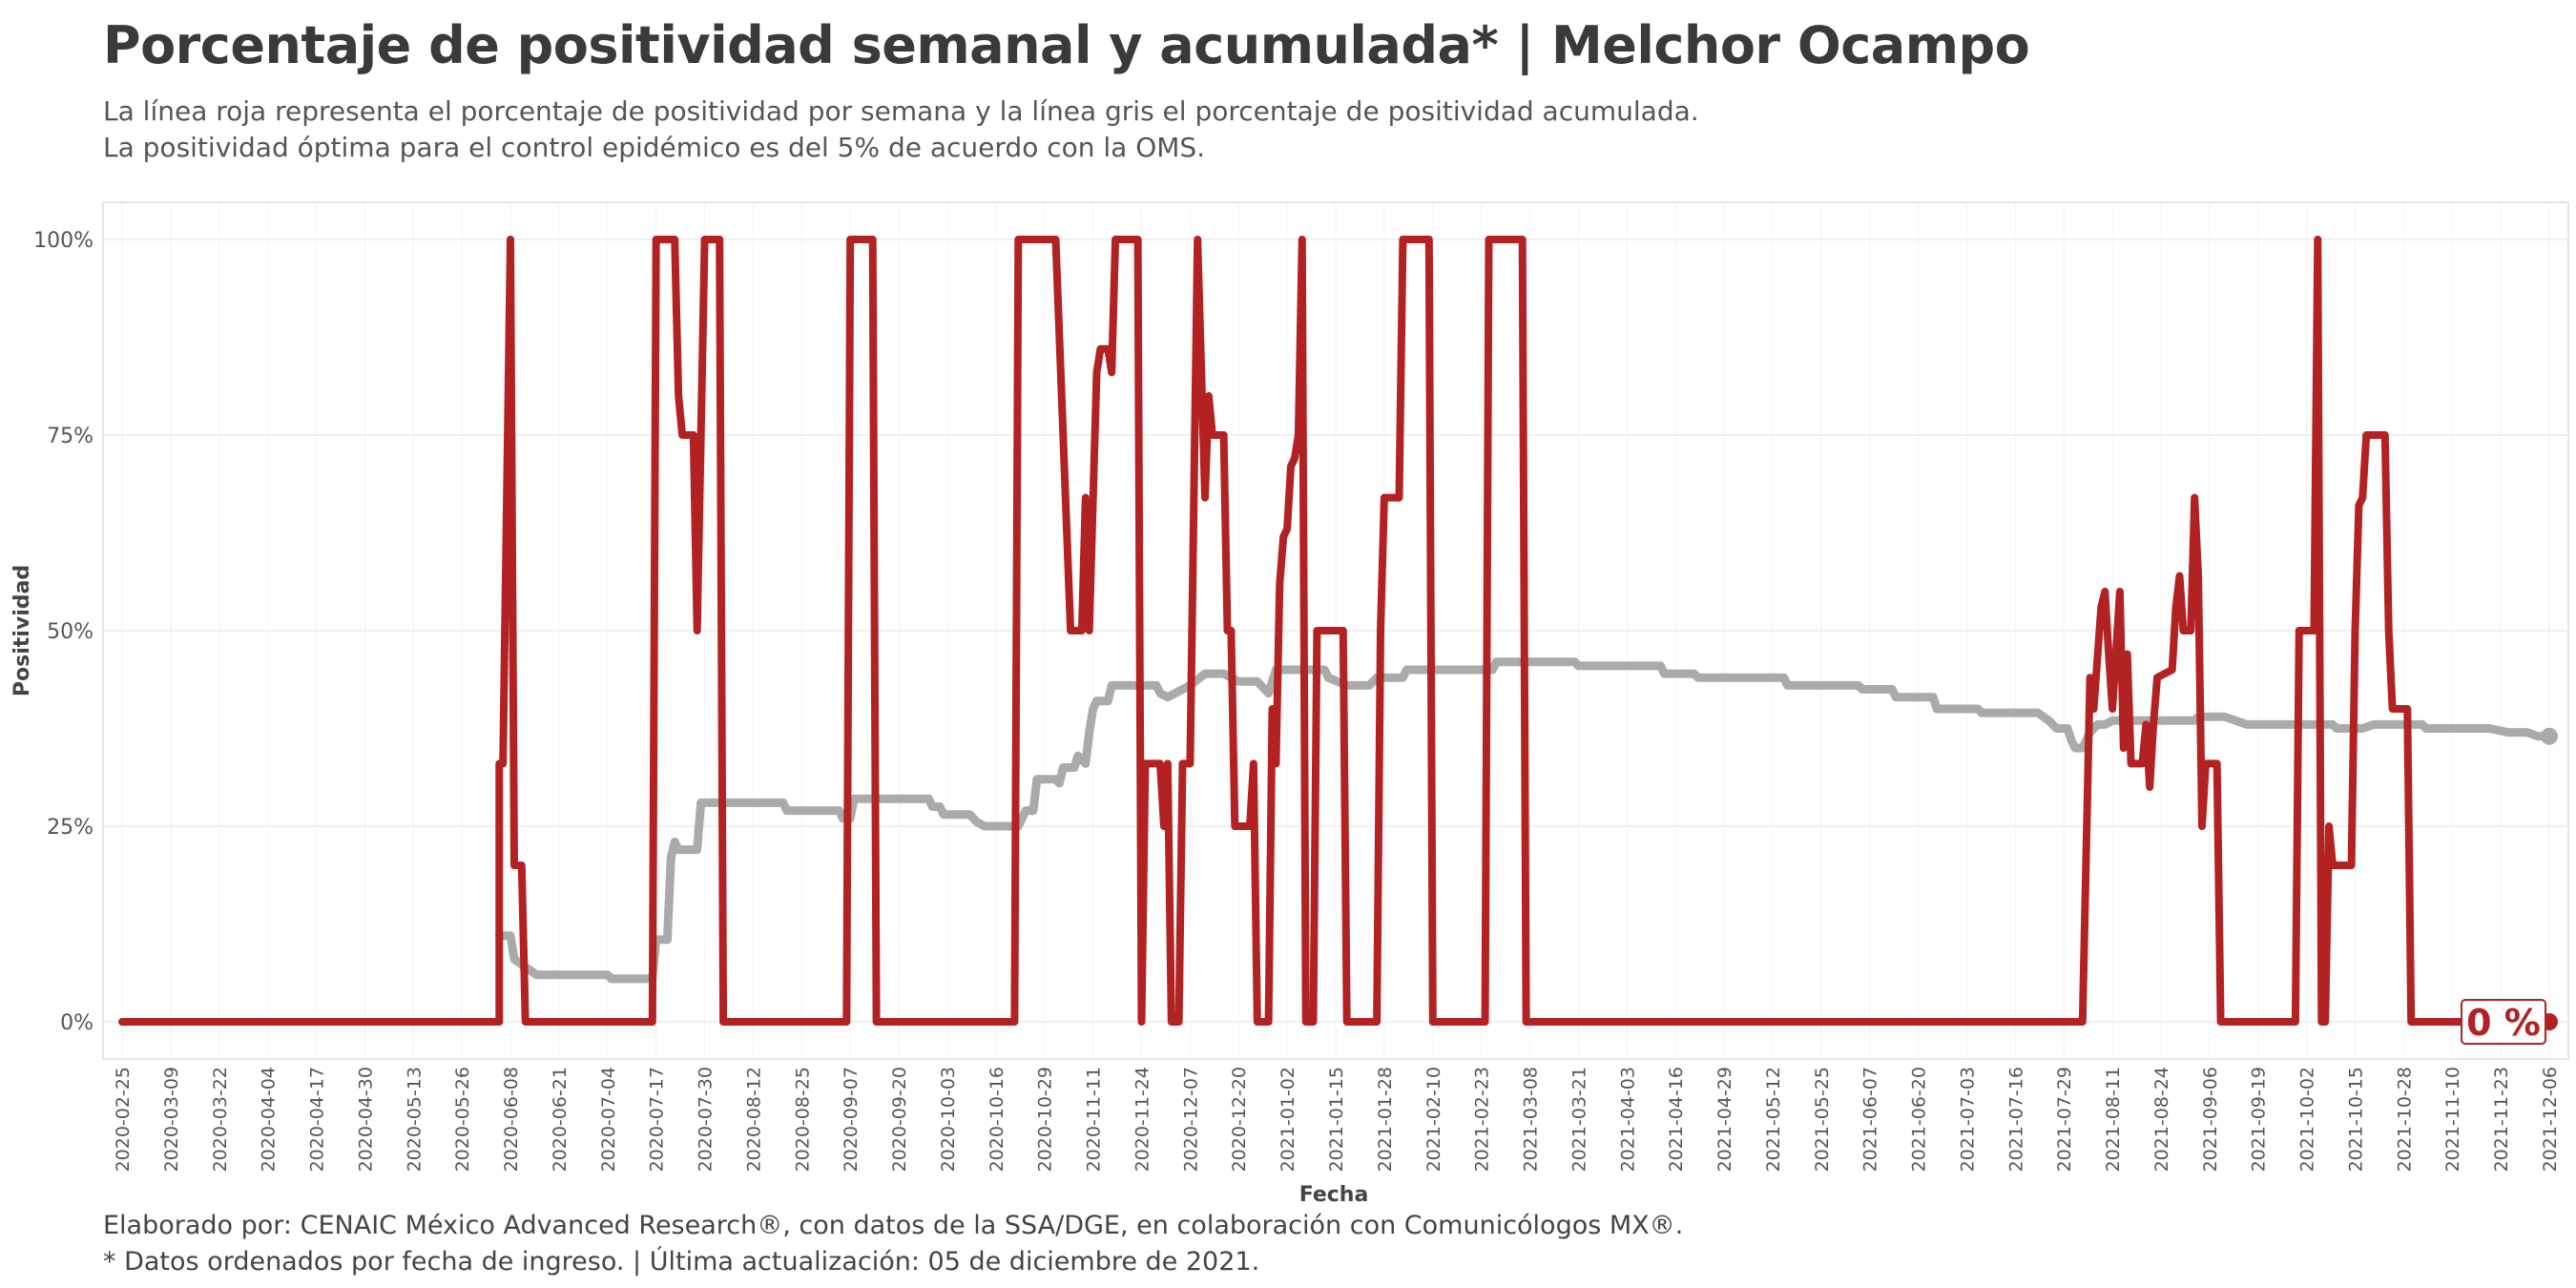 Image resolution: width=2576 pixels, height=1288 pixels. What do you see at coordinates (220, 1119) in the screenshot?
I see `x-tick-label: 2020-03-22` at bounding box center [220, 1119].